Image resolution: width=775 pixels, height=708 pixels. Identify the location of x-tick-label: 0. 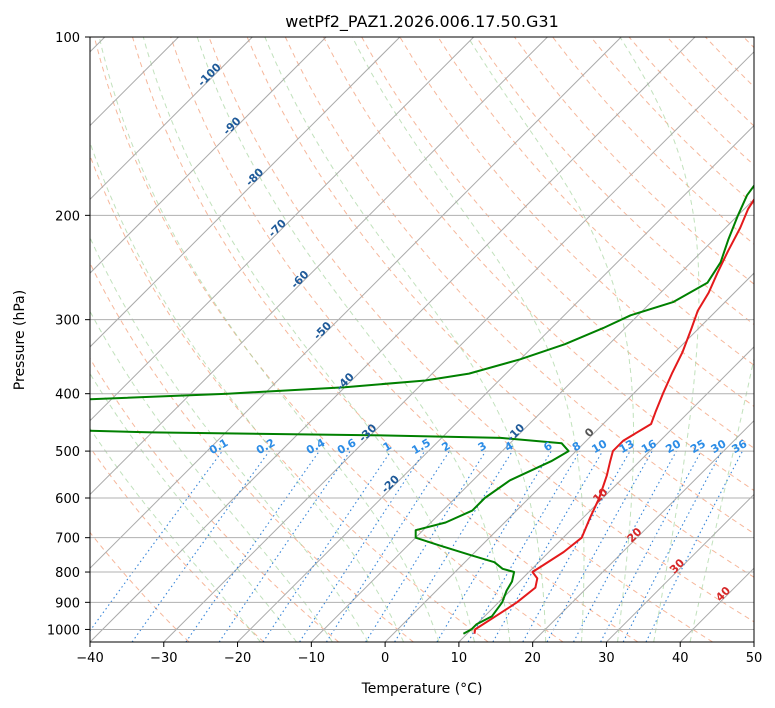
(385, 658).